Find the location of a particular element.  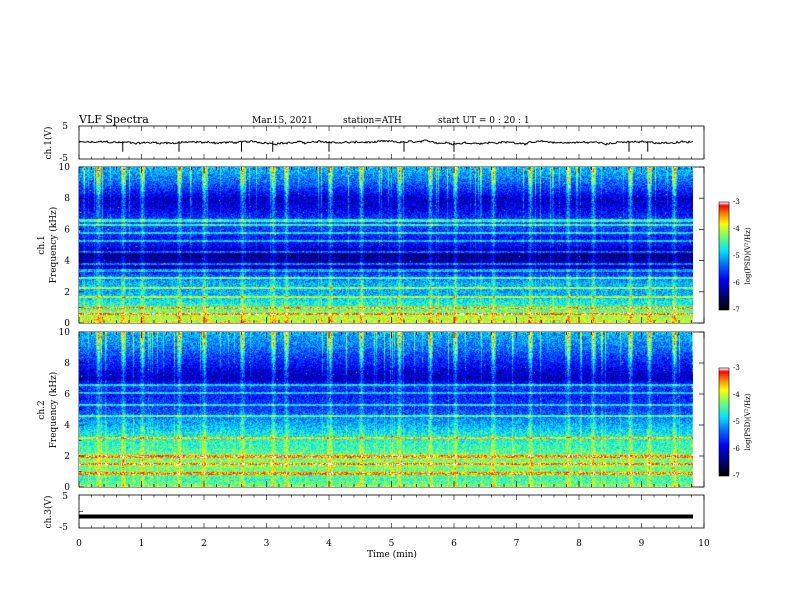

ch3-ytick-top: 5 is located at coordinates (65, 497).